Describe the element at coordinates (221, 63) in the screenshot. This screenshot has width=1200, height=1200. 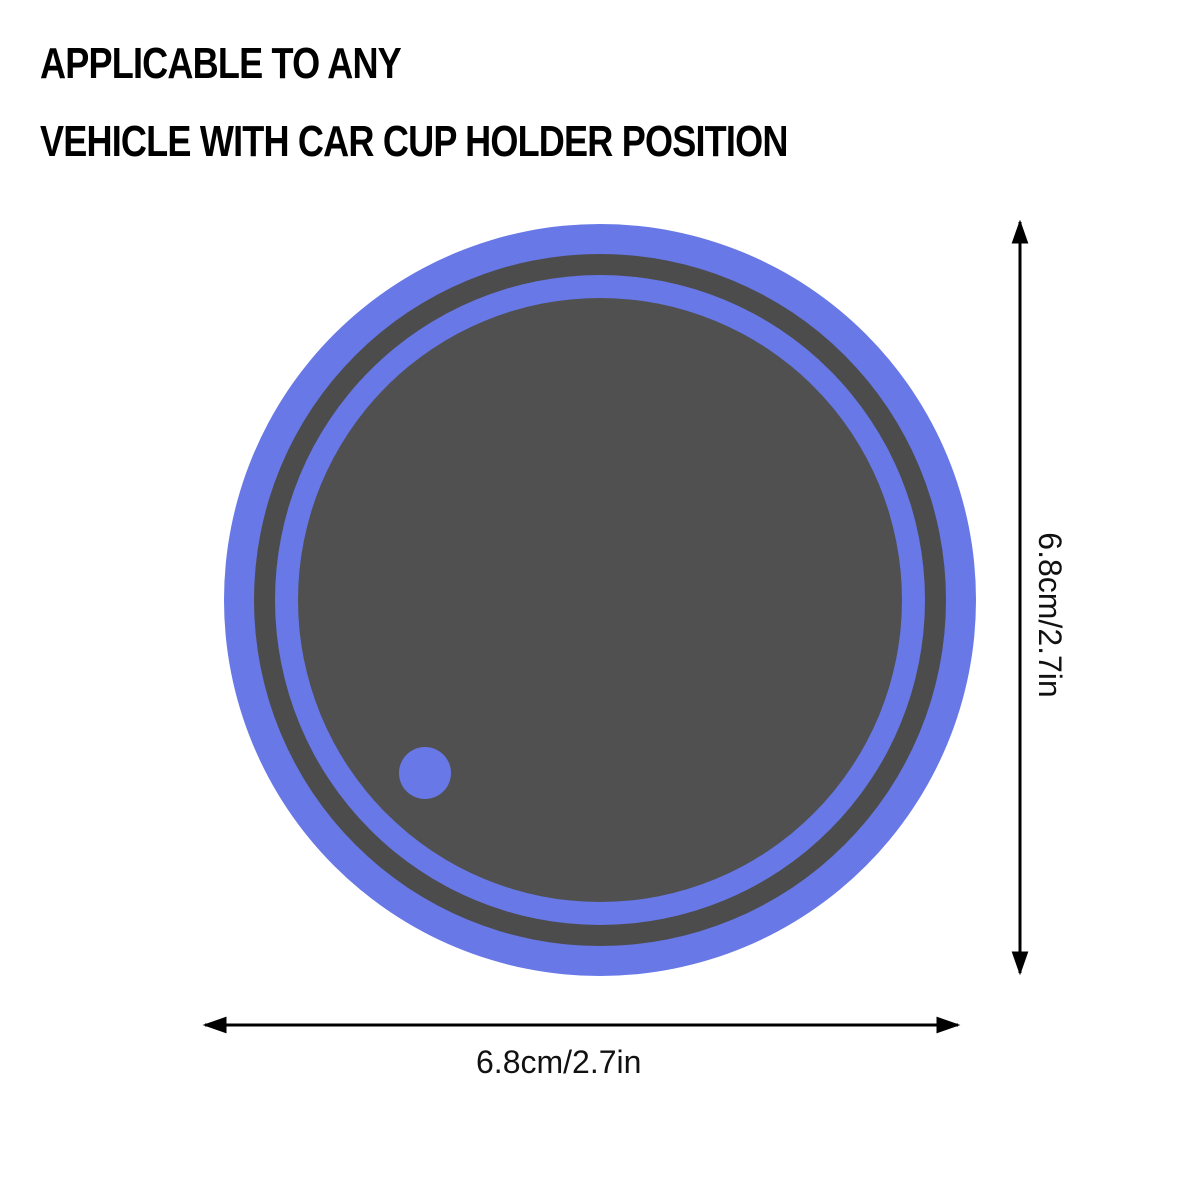
I see `headline-line-1: APPLICABLE TO ANY` at that location.